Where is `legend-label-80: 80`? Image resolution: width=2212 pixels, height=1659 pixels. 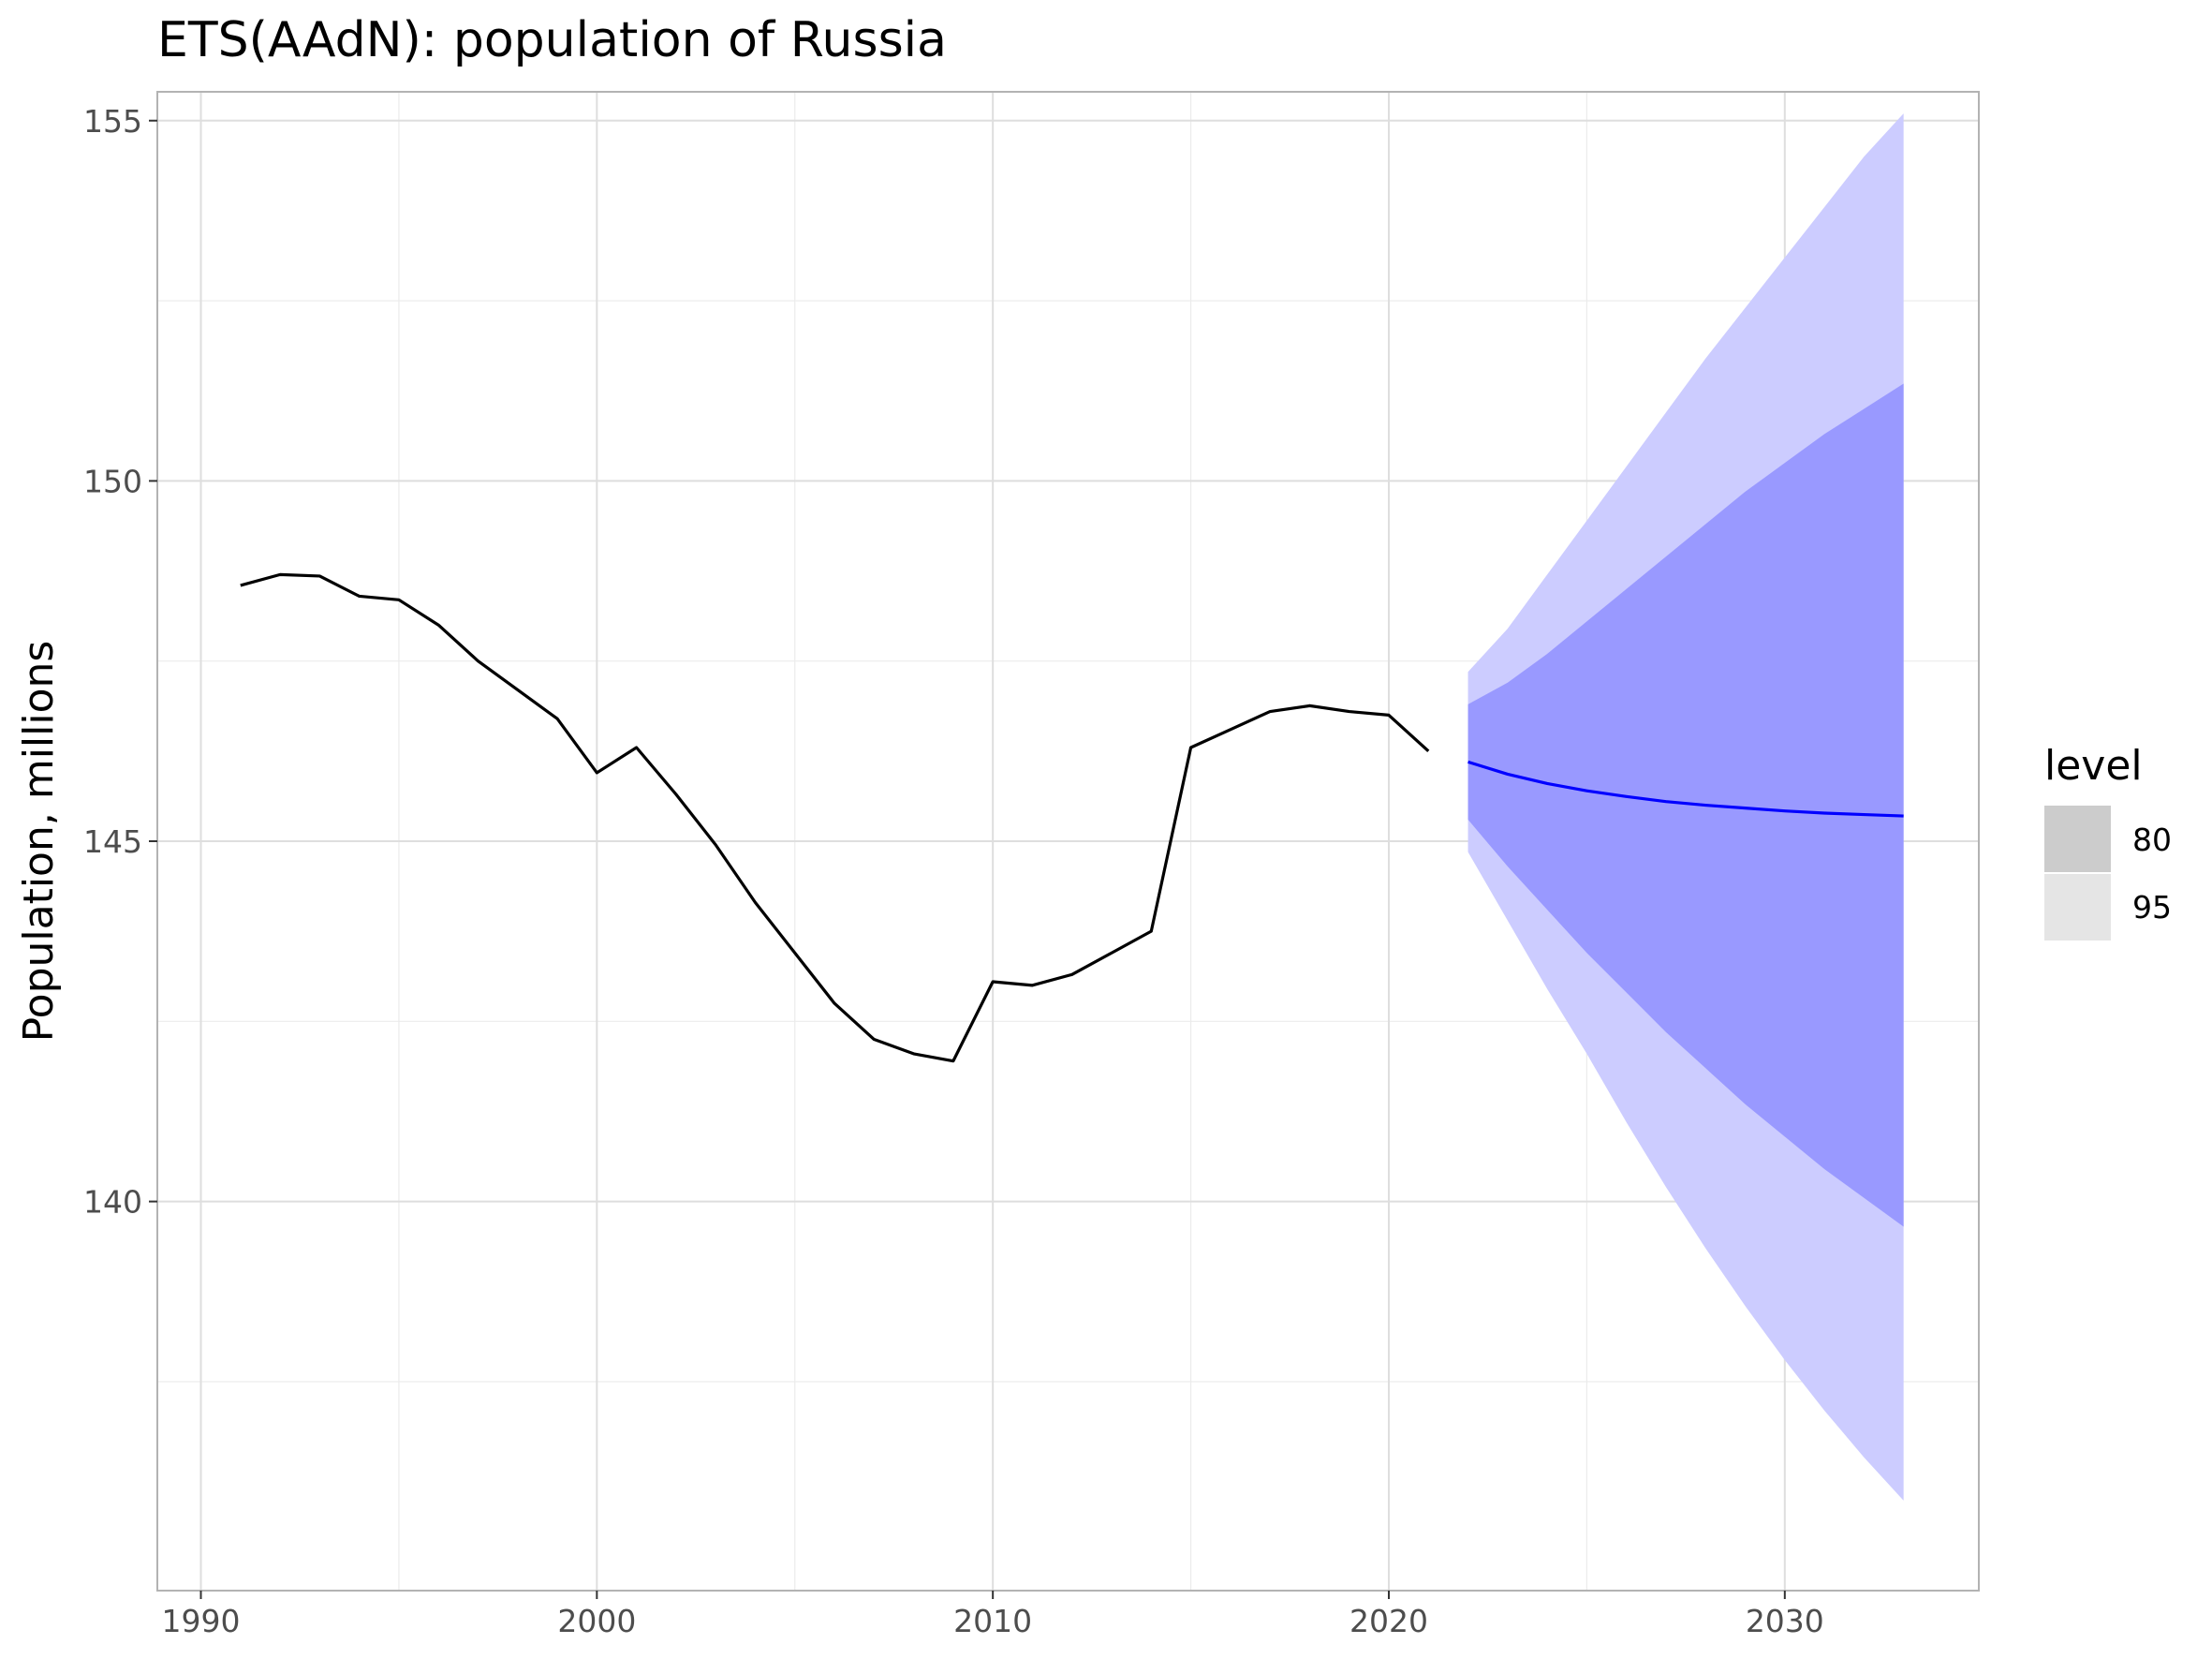 legend-label-80: 80 is located at coordinates (2152, 840).